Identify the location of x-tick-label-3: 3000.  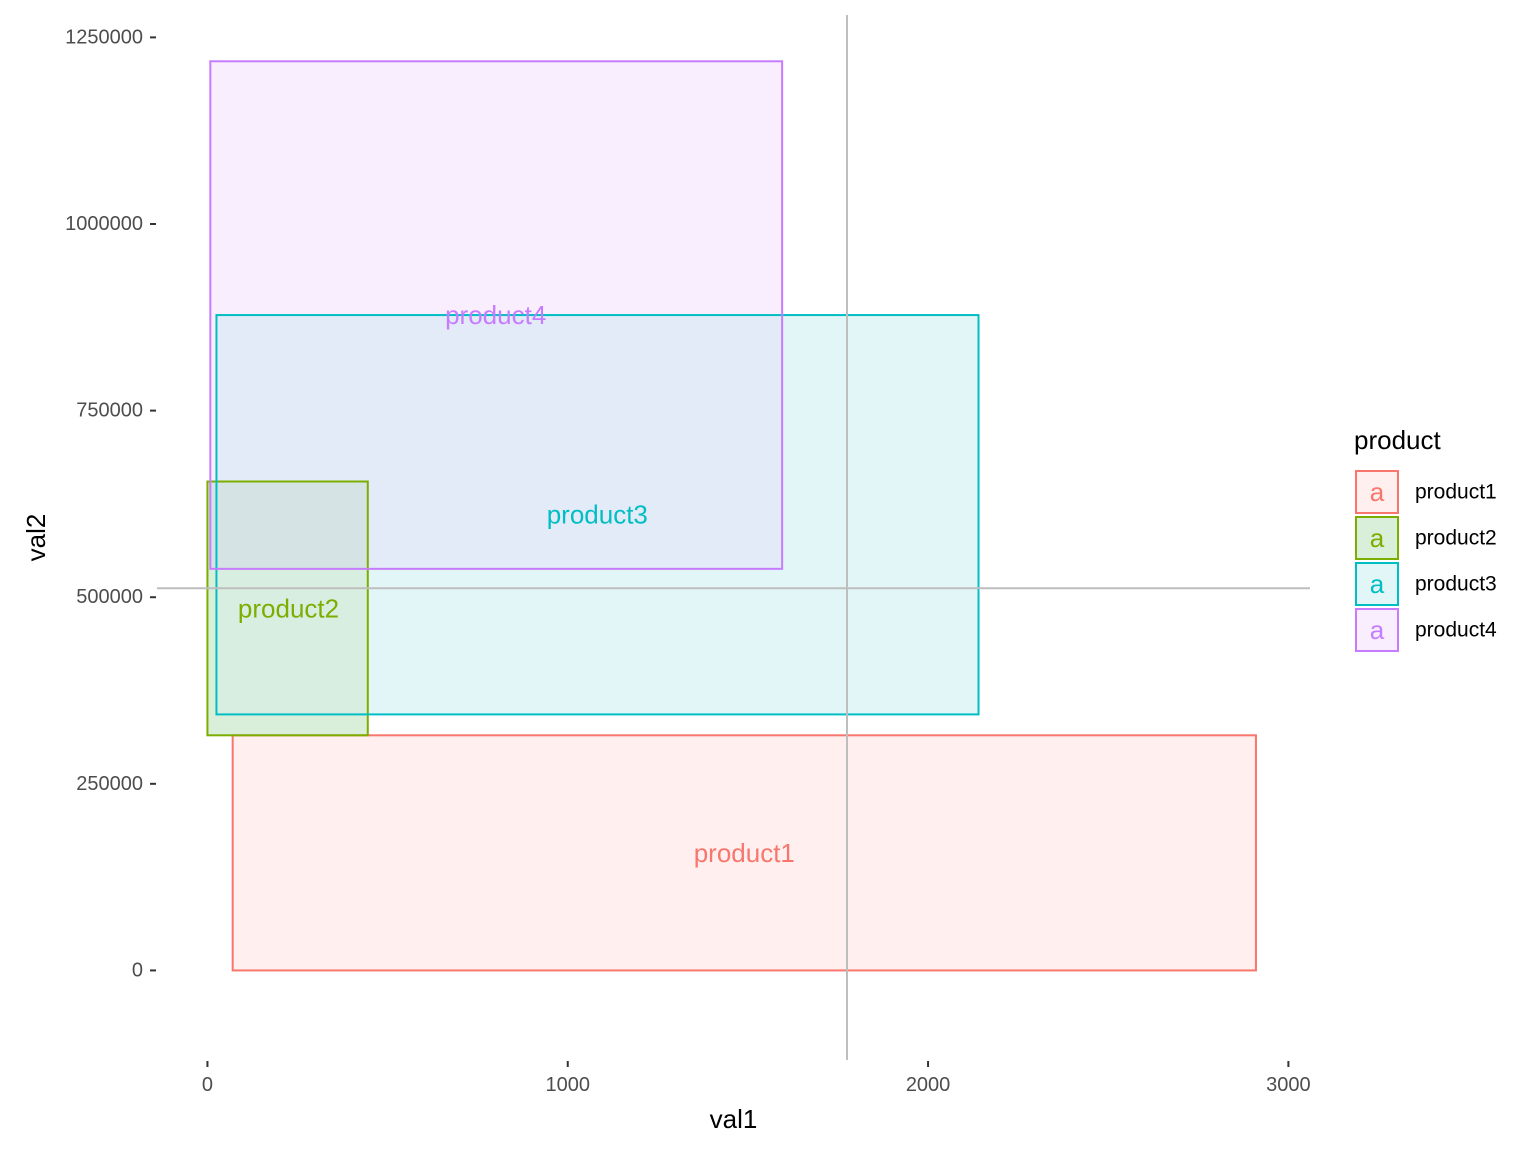
(1288, 1085).